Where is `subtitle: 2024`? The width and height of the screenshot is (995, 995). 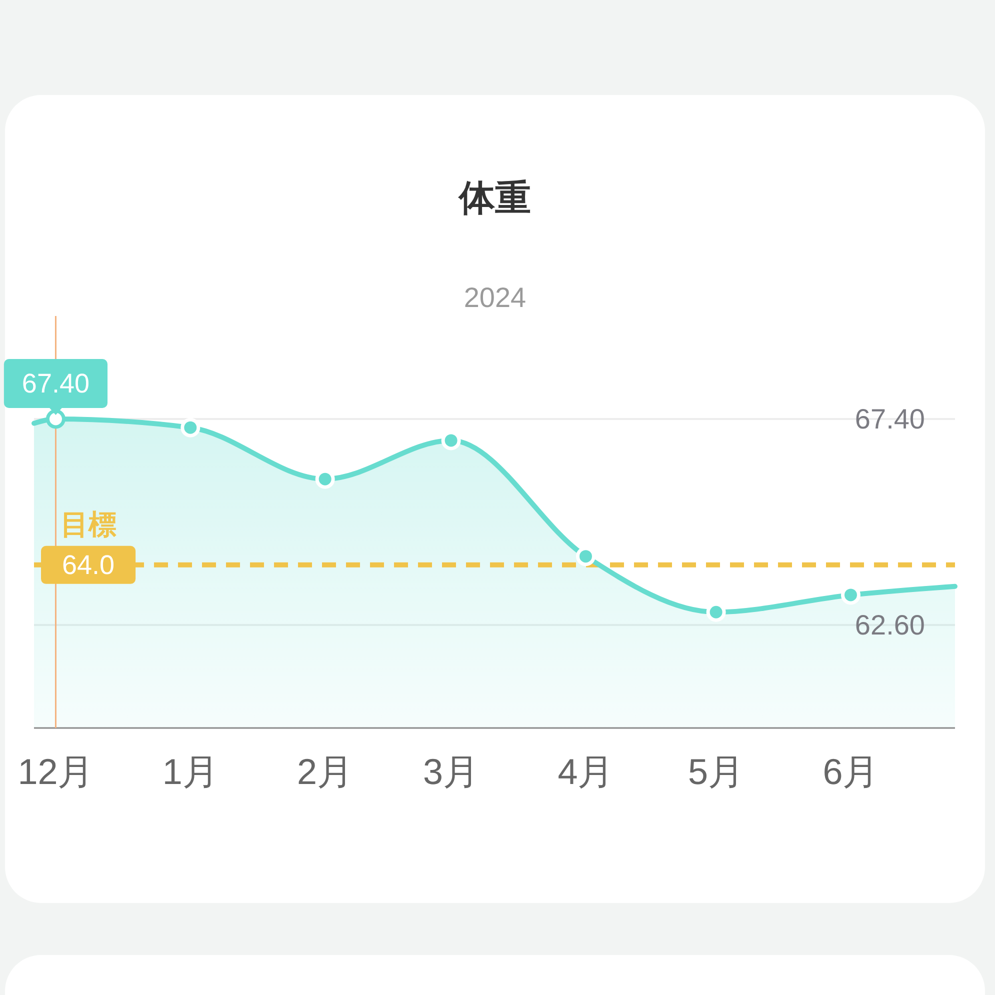 subtitle: 2024 is located at coordinates (495, 297).